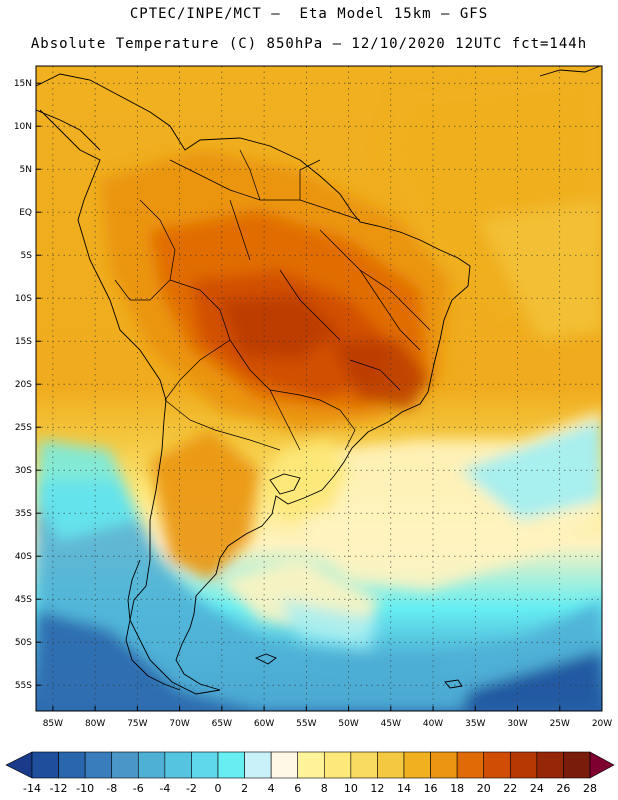  What do you see at coordinates (23, 557) in the screenshot?
I see `lat-tick-label: 40S` at bounding box center [23, 557].